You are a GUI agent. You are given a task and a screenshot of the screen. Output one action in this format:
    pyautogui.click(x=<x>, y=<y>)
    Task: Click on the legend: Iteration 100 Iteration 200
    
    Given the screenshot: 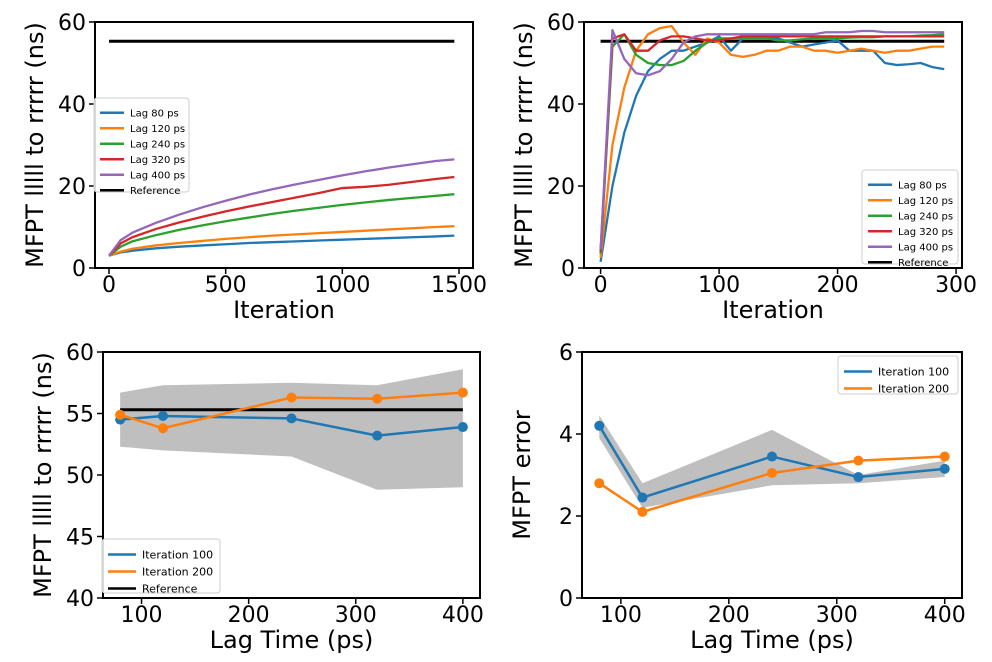 What is the action you would take?
    pyautogui.click(x=898, y=375)
    